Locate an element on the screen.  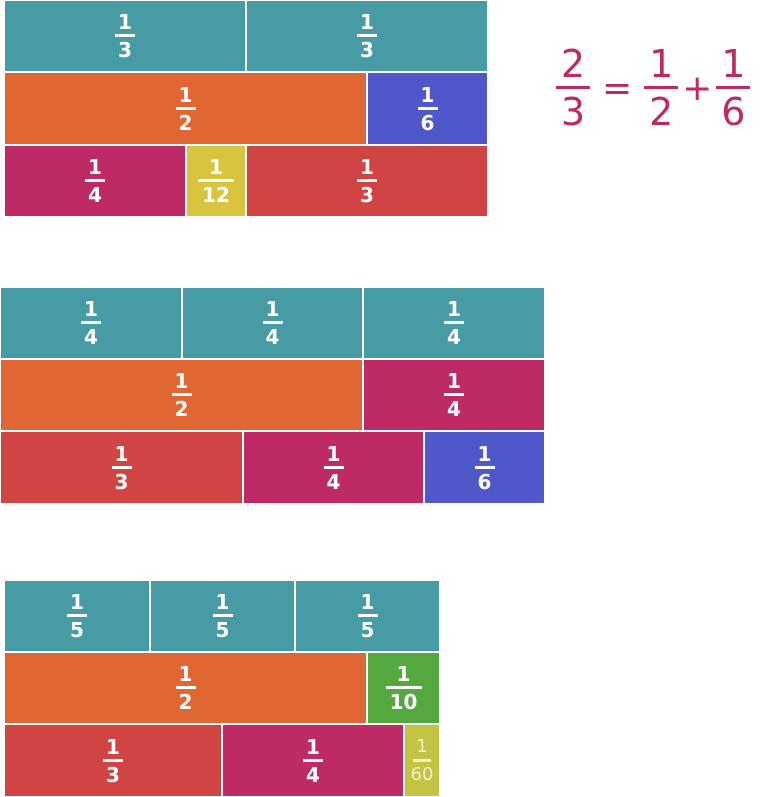
fraction-tile: 1 10 is located at coordinates (403, 688).